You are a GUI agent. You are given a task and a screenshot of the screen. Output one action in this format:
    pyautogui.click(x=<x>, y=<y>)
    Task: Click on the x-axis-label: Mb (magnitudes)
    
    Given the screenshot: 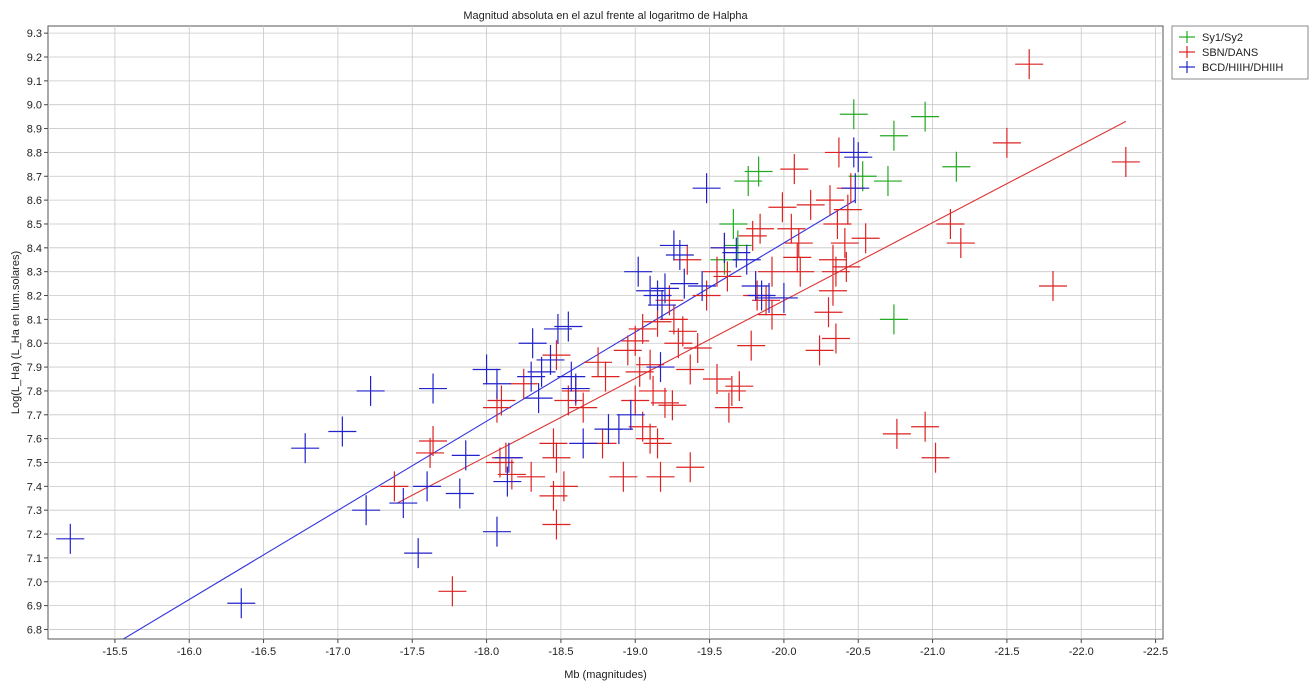 What is the action you would take?
    pyautogui.click(x=605, y=675)
    